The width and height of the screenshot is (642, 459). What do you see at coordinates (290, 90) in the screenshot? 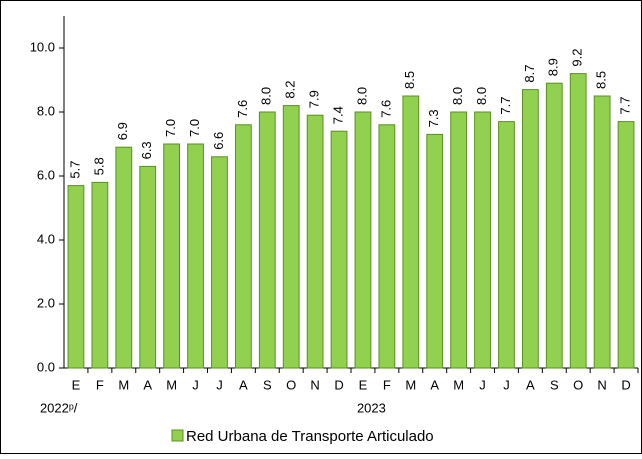
I see `value-label: 8.2` at bounding box center [290, 90].